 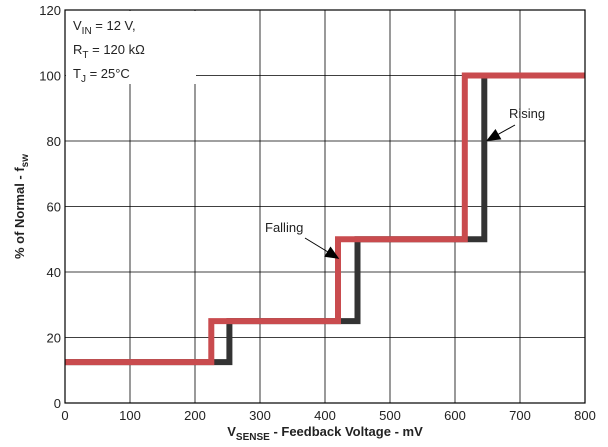 I want to click on annotation-labels: Rising Falling, so click(x=405, y=170).